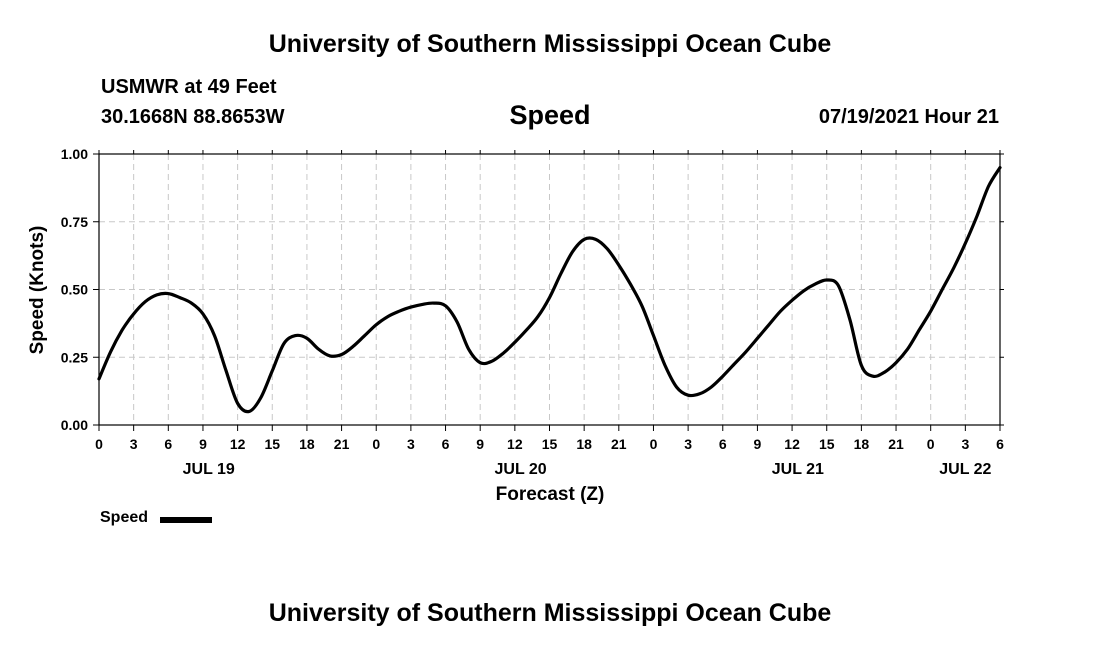 This screenshot has height=650, width=1100. What do you see at coordinates (37, 290) in the screenshot?
I see `y-axis-label: Speed (Knots)` at bounding box center [37, 290].